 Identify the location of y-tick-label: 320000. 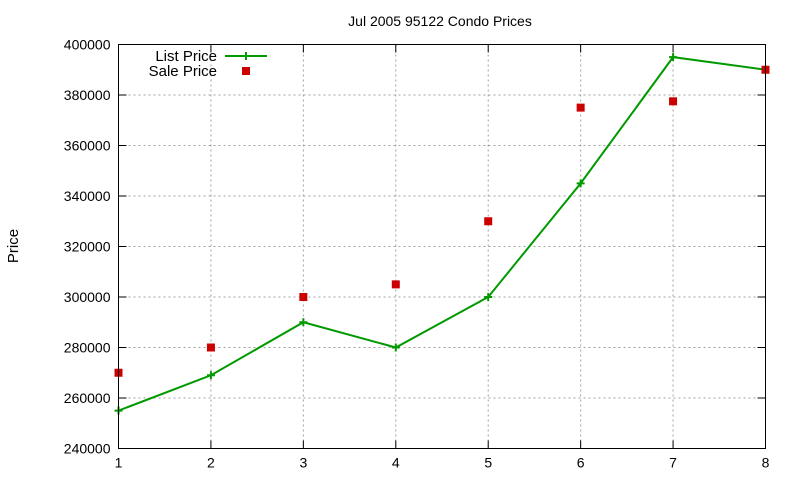
(87, 247).